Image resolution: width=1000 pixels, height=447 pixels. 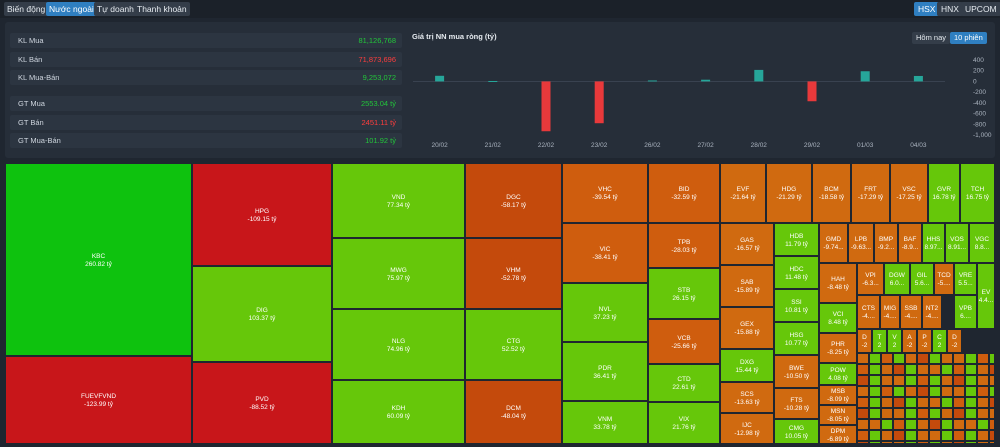 What do you see at coordinates (796, 338) in the screenshot?
I see `treemap-cell-hsg: HSG 10.77 tỷ` at bounding box center [796, 338].